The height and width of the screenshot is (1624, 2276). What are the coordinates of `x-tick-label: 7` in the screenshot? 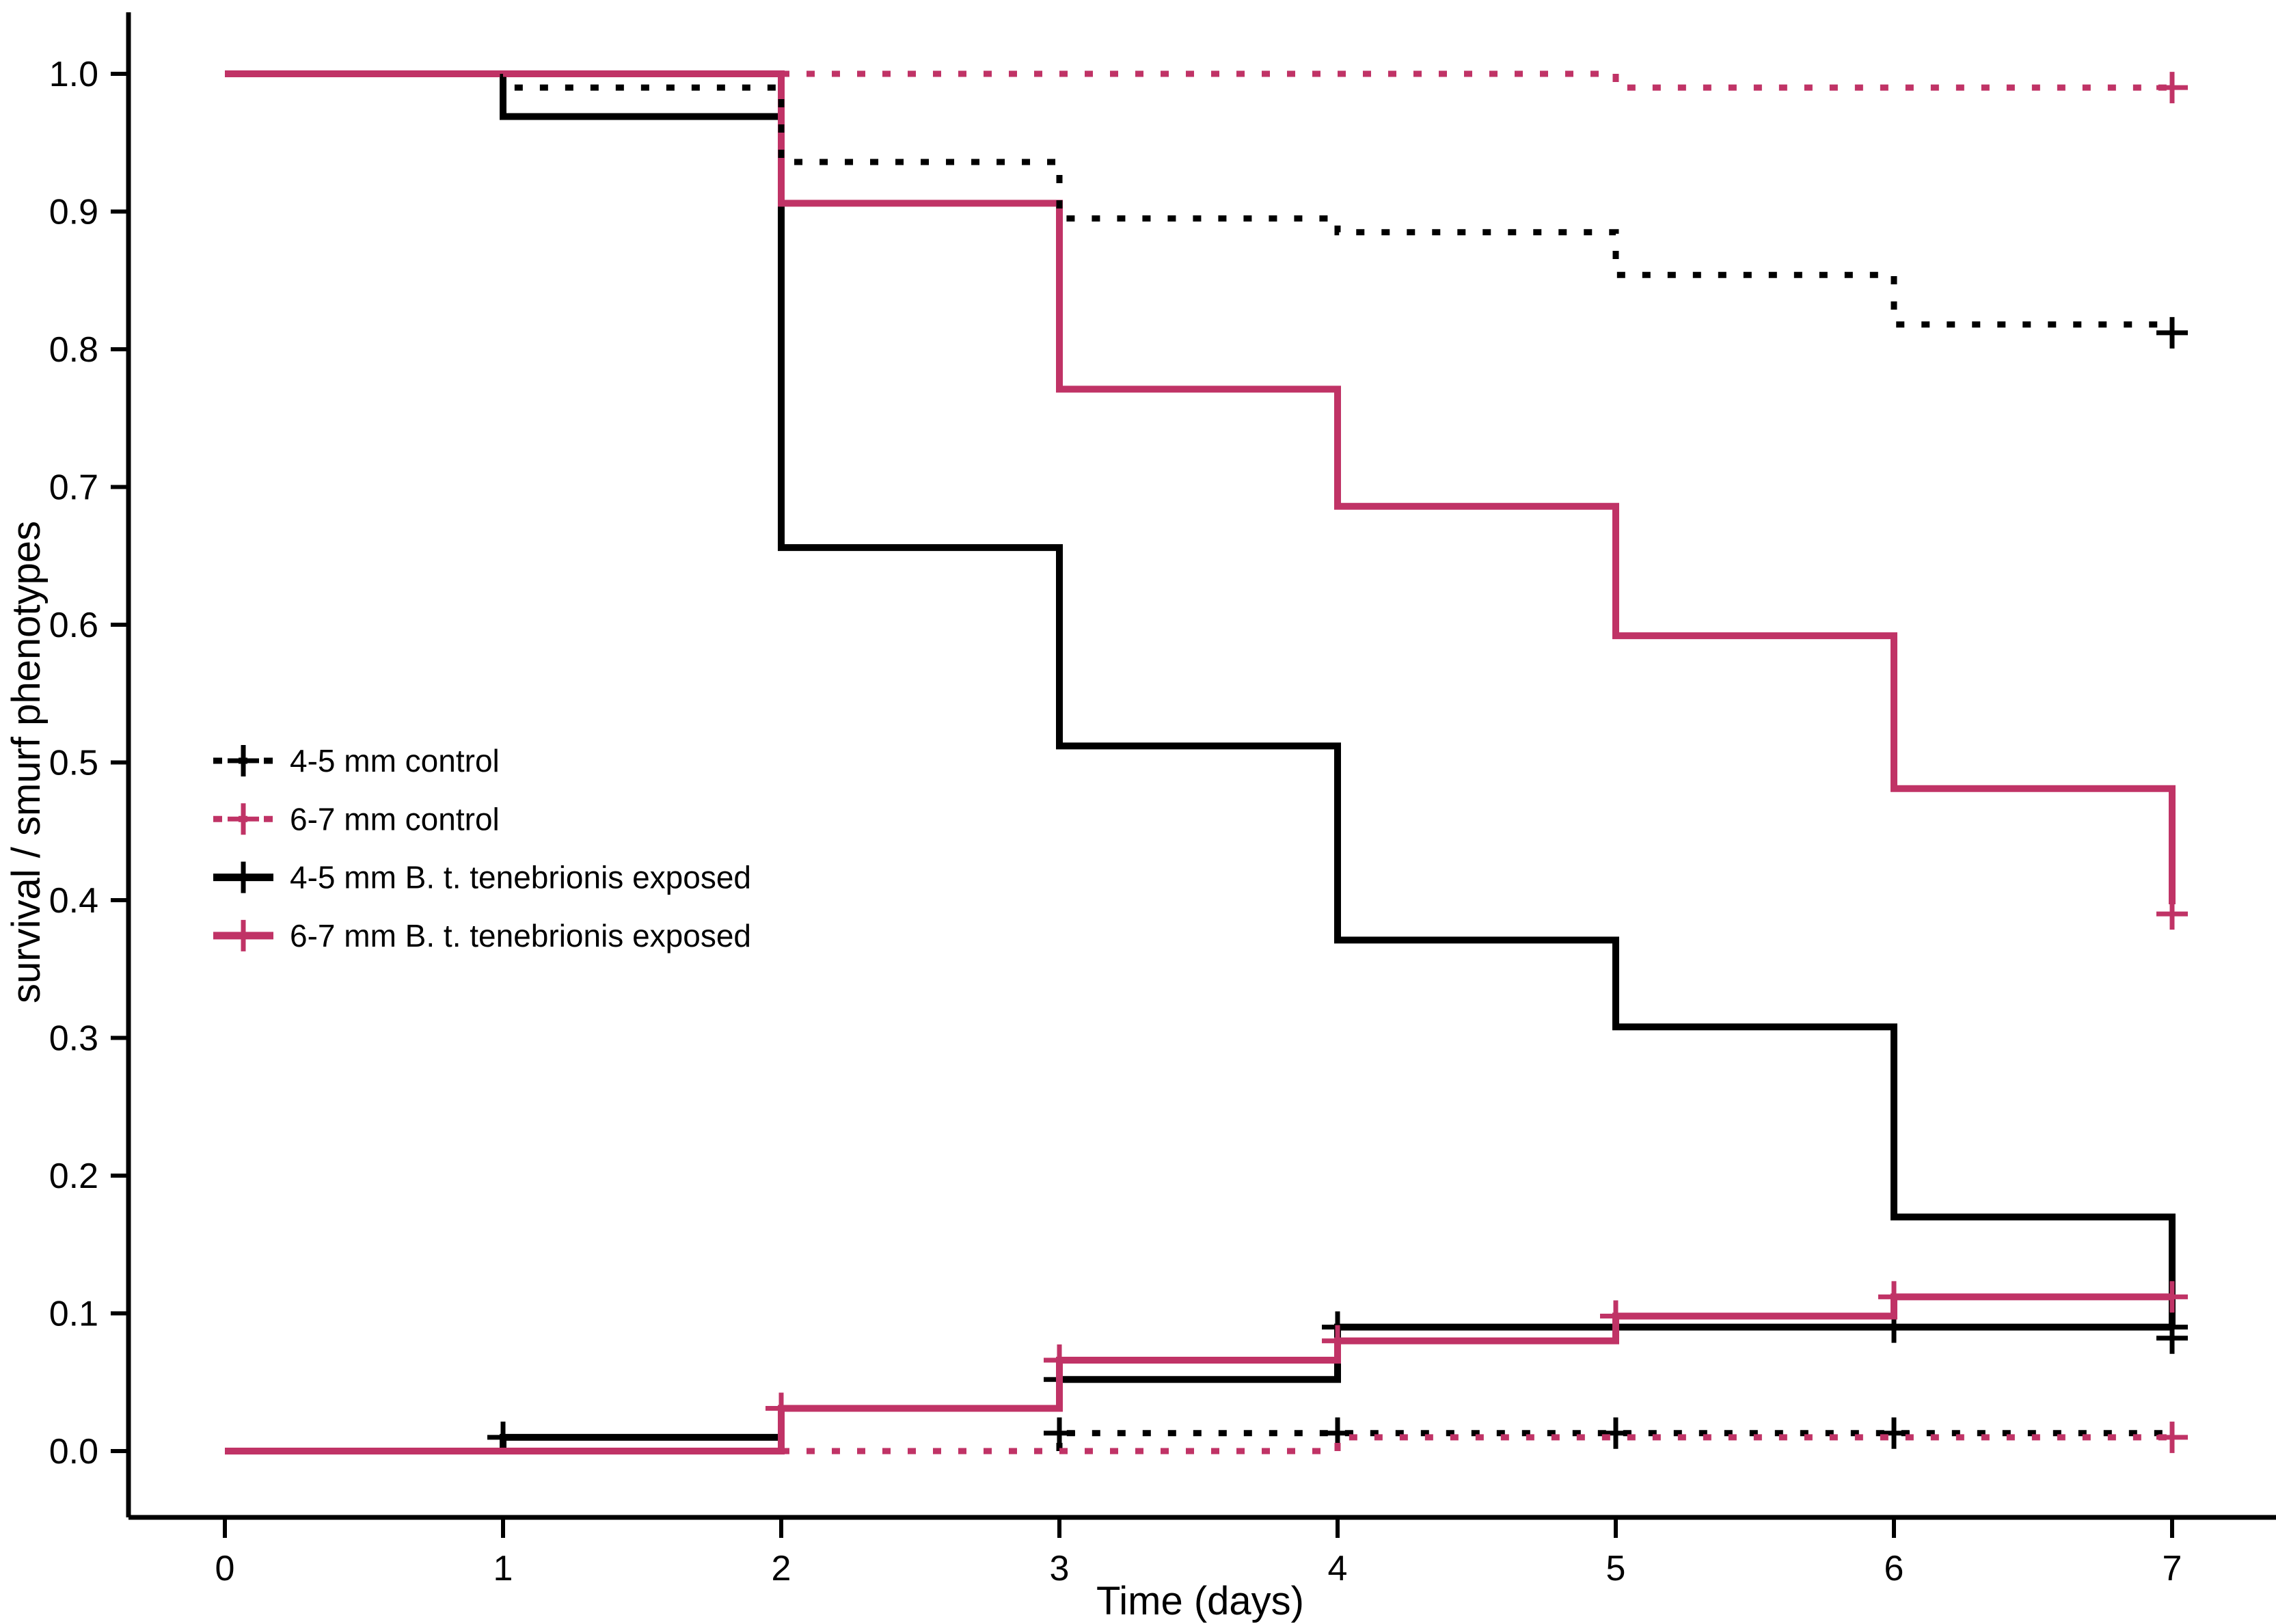 It's located at (2172, 1568).